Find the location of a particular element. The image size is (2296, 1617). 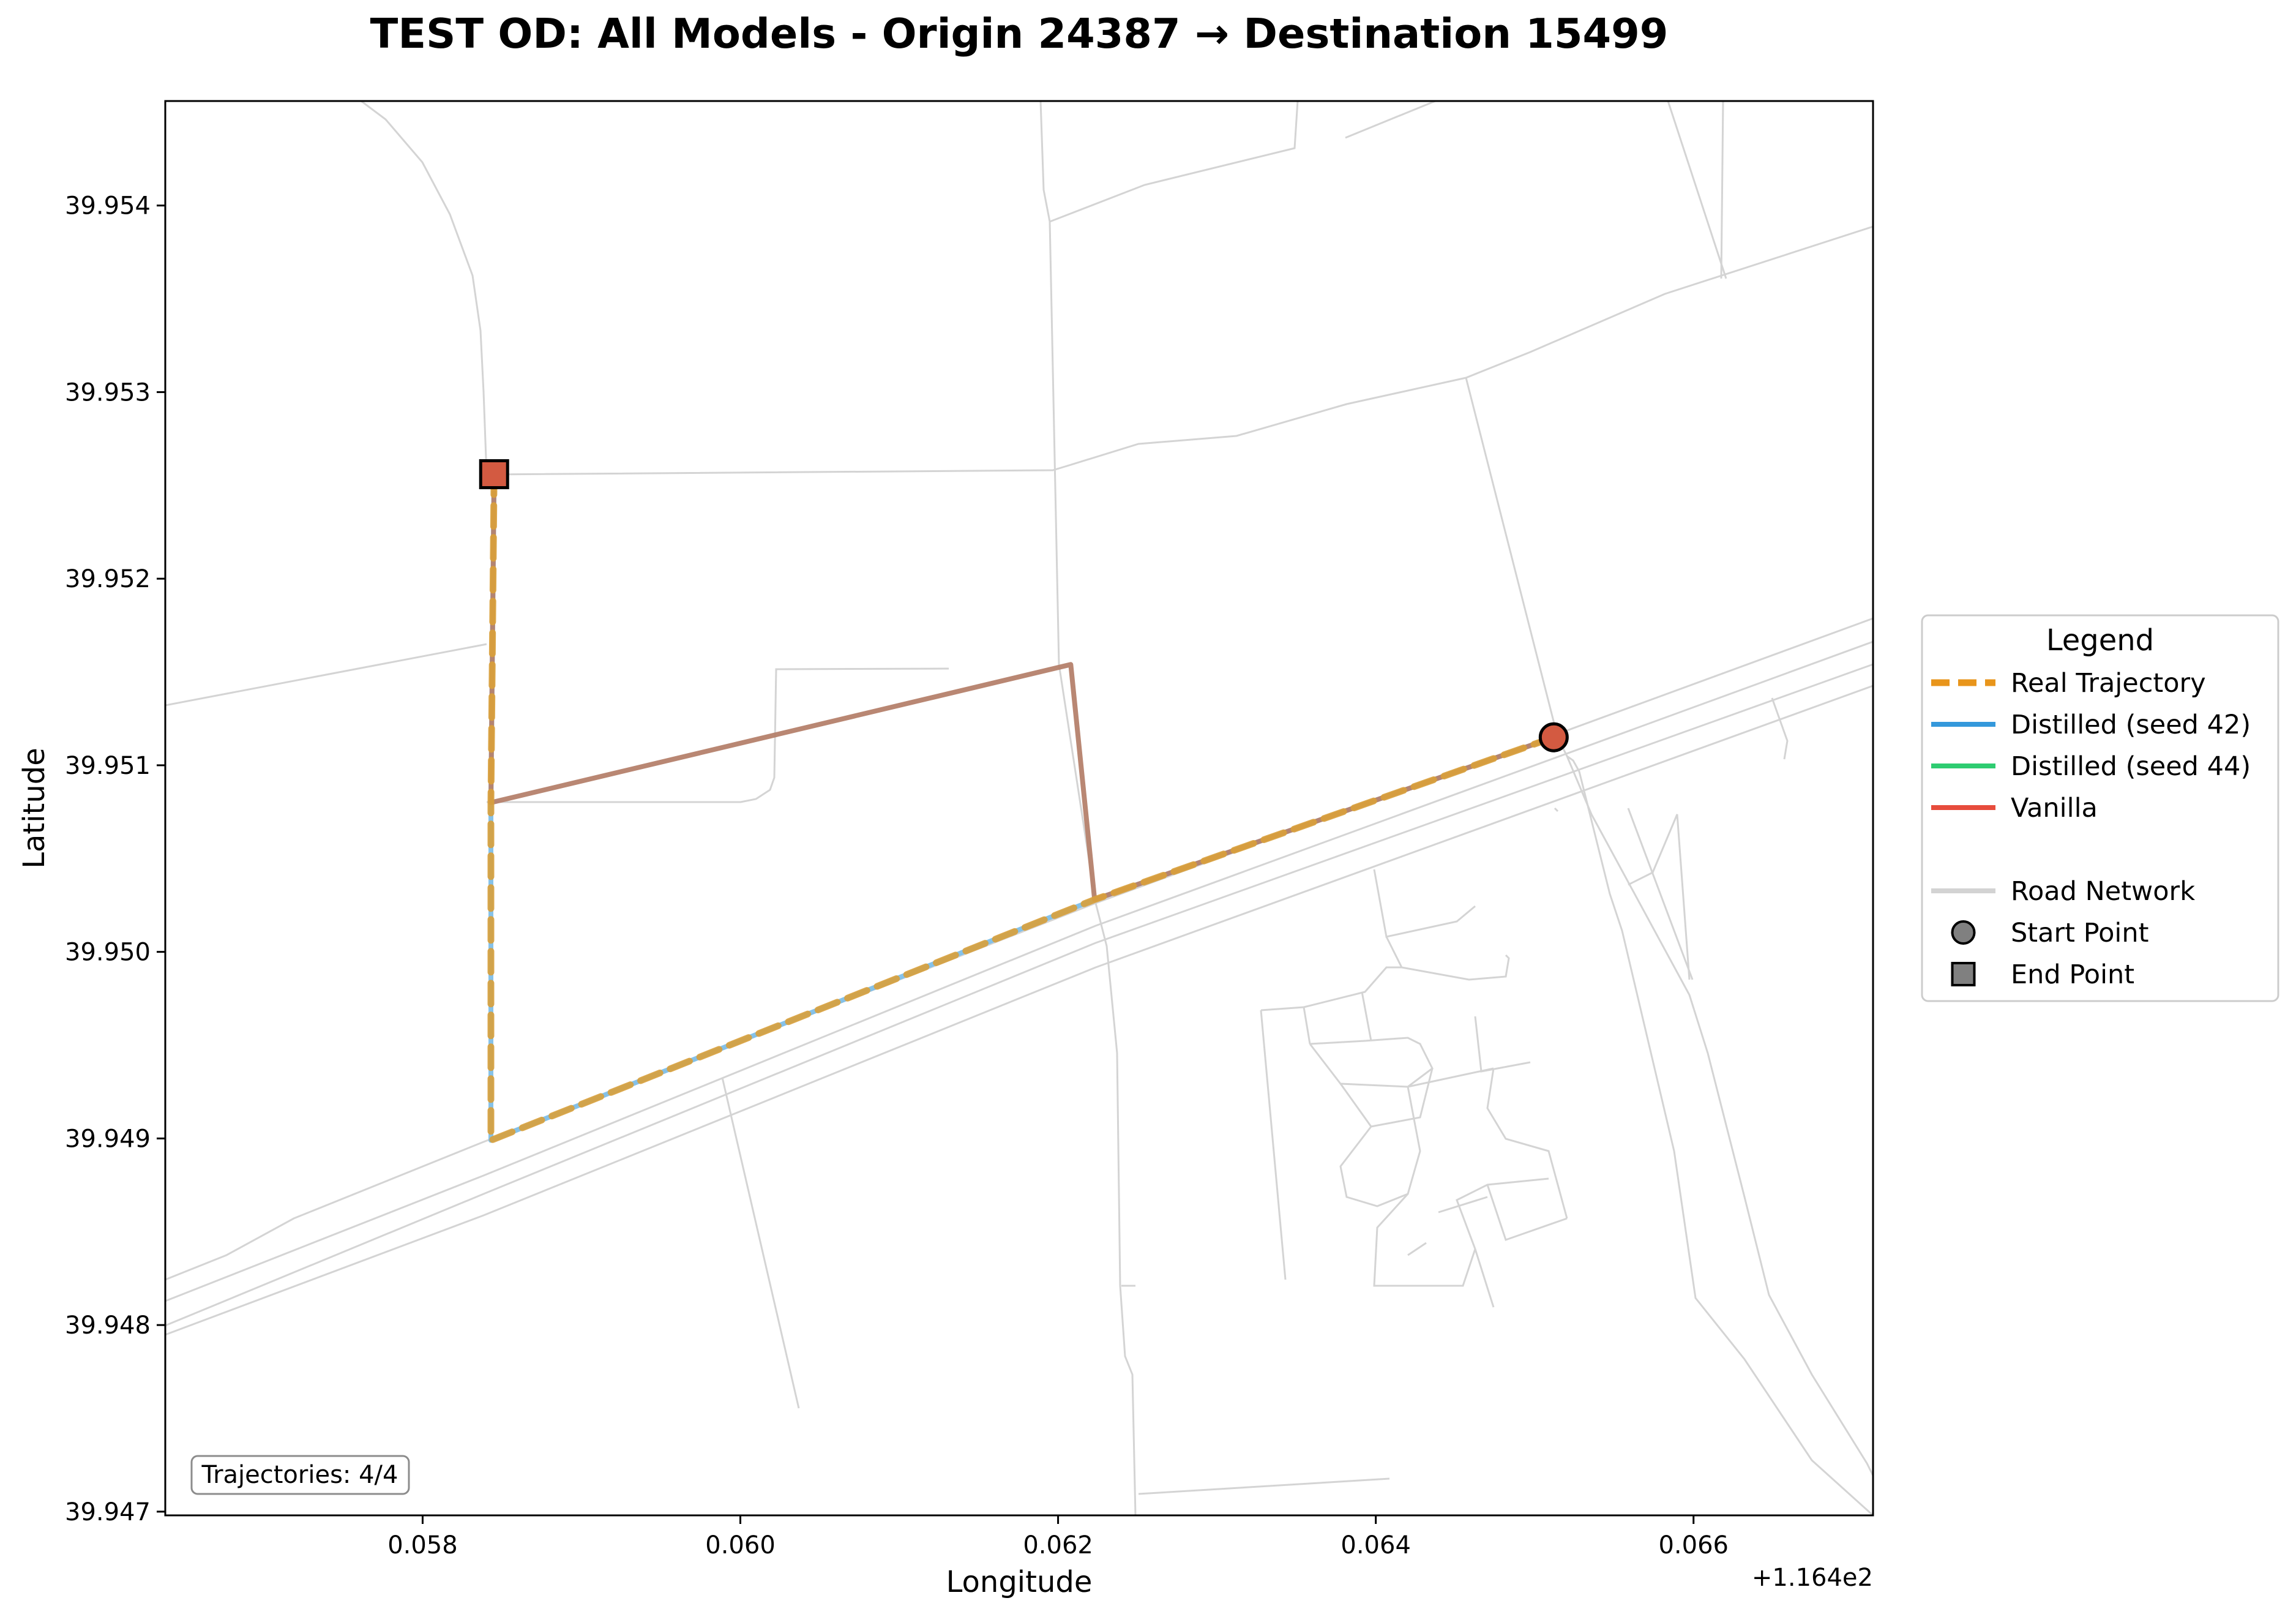

x-tick-label: 0.062 is located at coordinates (1058, 1545).